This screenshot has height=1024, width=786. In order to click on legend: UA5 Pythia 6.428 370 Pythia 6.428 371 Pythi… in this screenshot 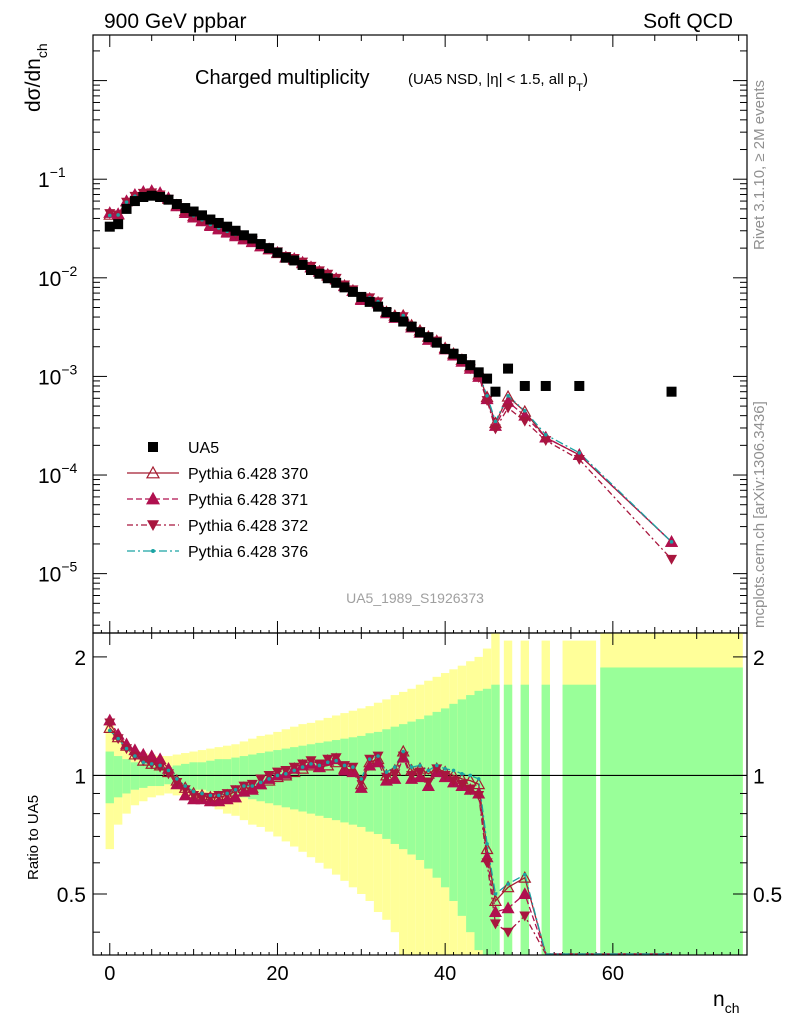, I will do `click(217, 500)`.